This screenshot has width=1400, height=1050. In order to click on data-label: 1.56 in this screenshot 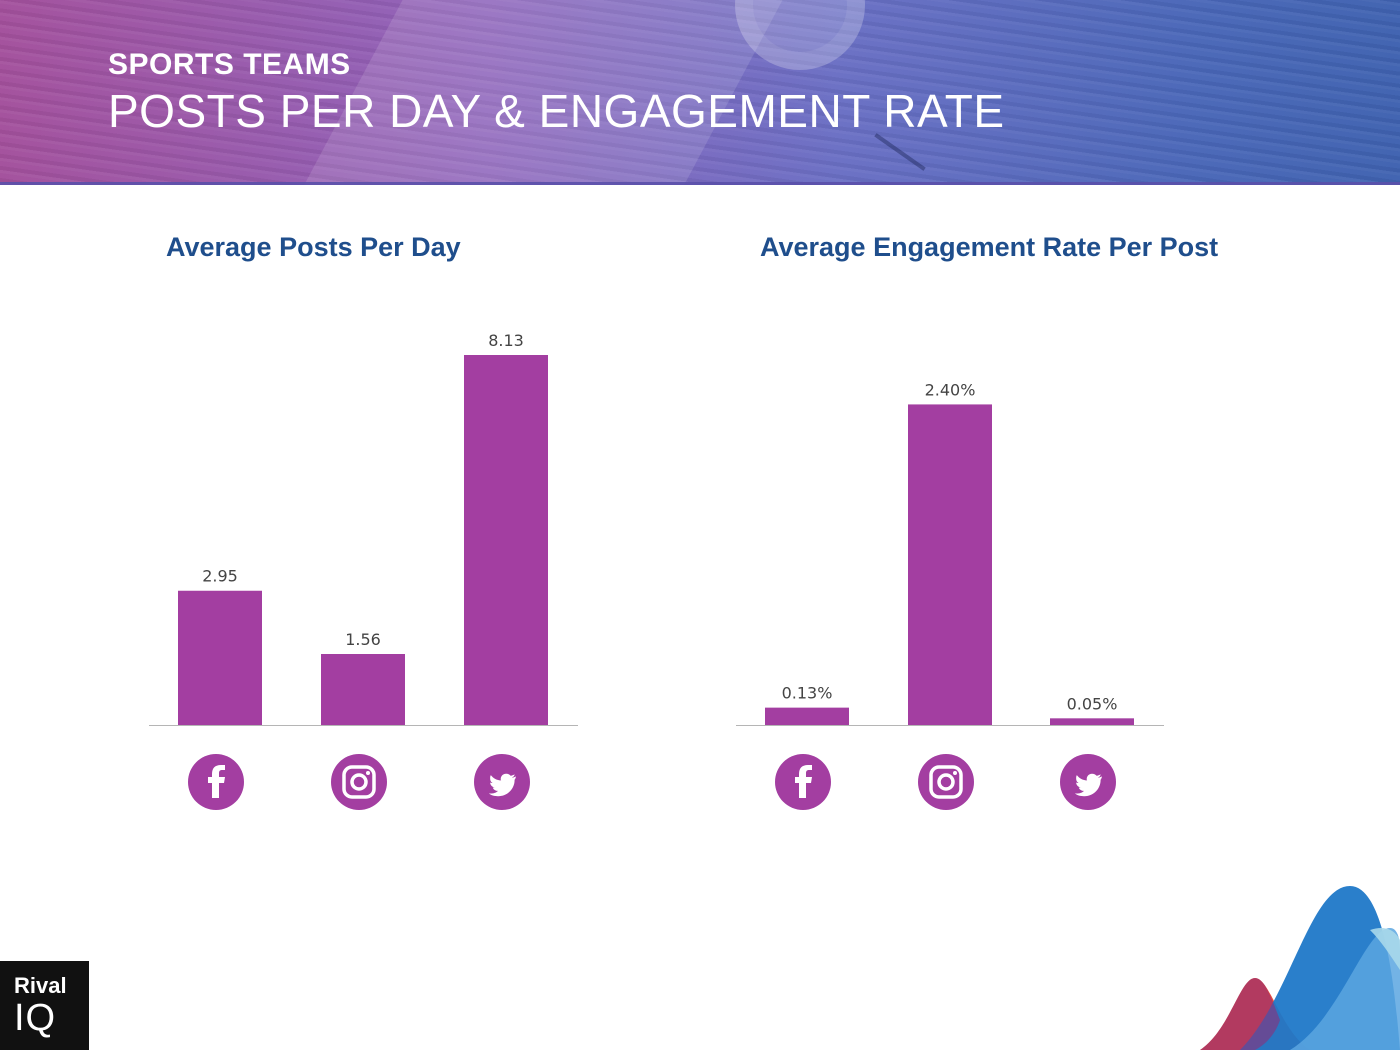, I will do `click(363, 639)`.